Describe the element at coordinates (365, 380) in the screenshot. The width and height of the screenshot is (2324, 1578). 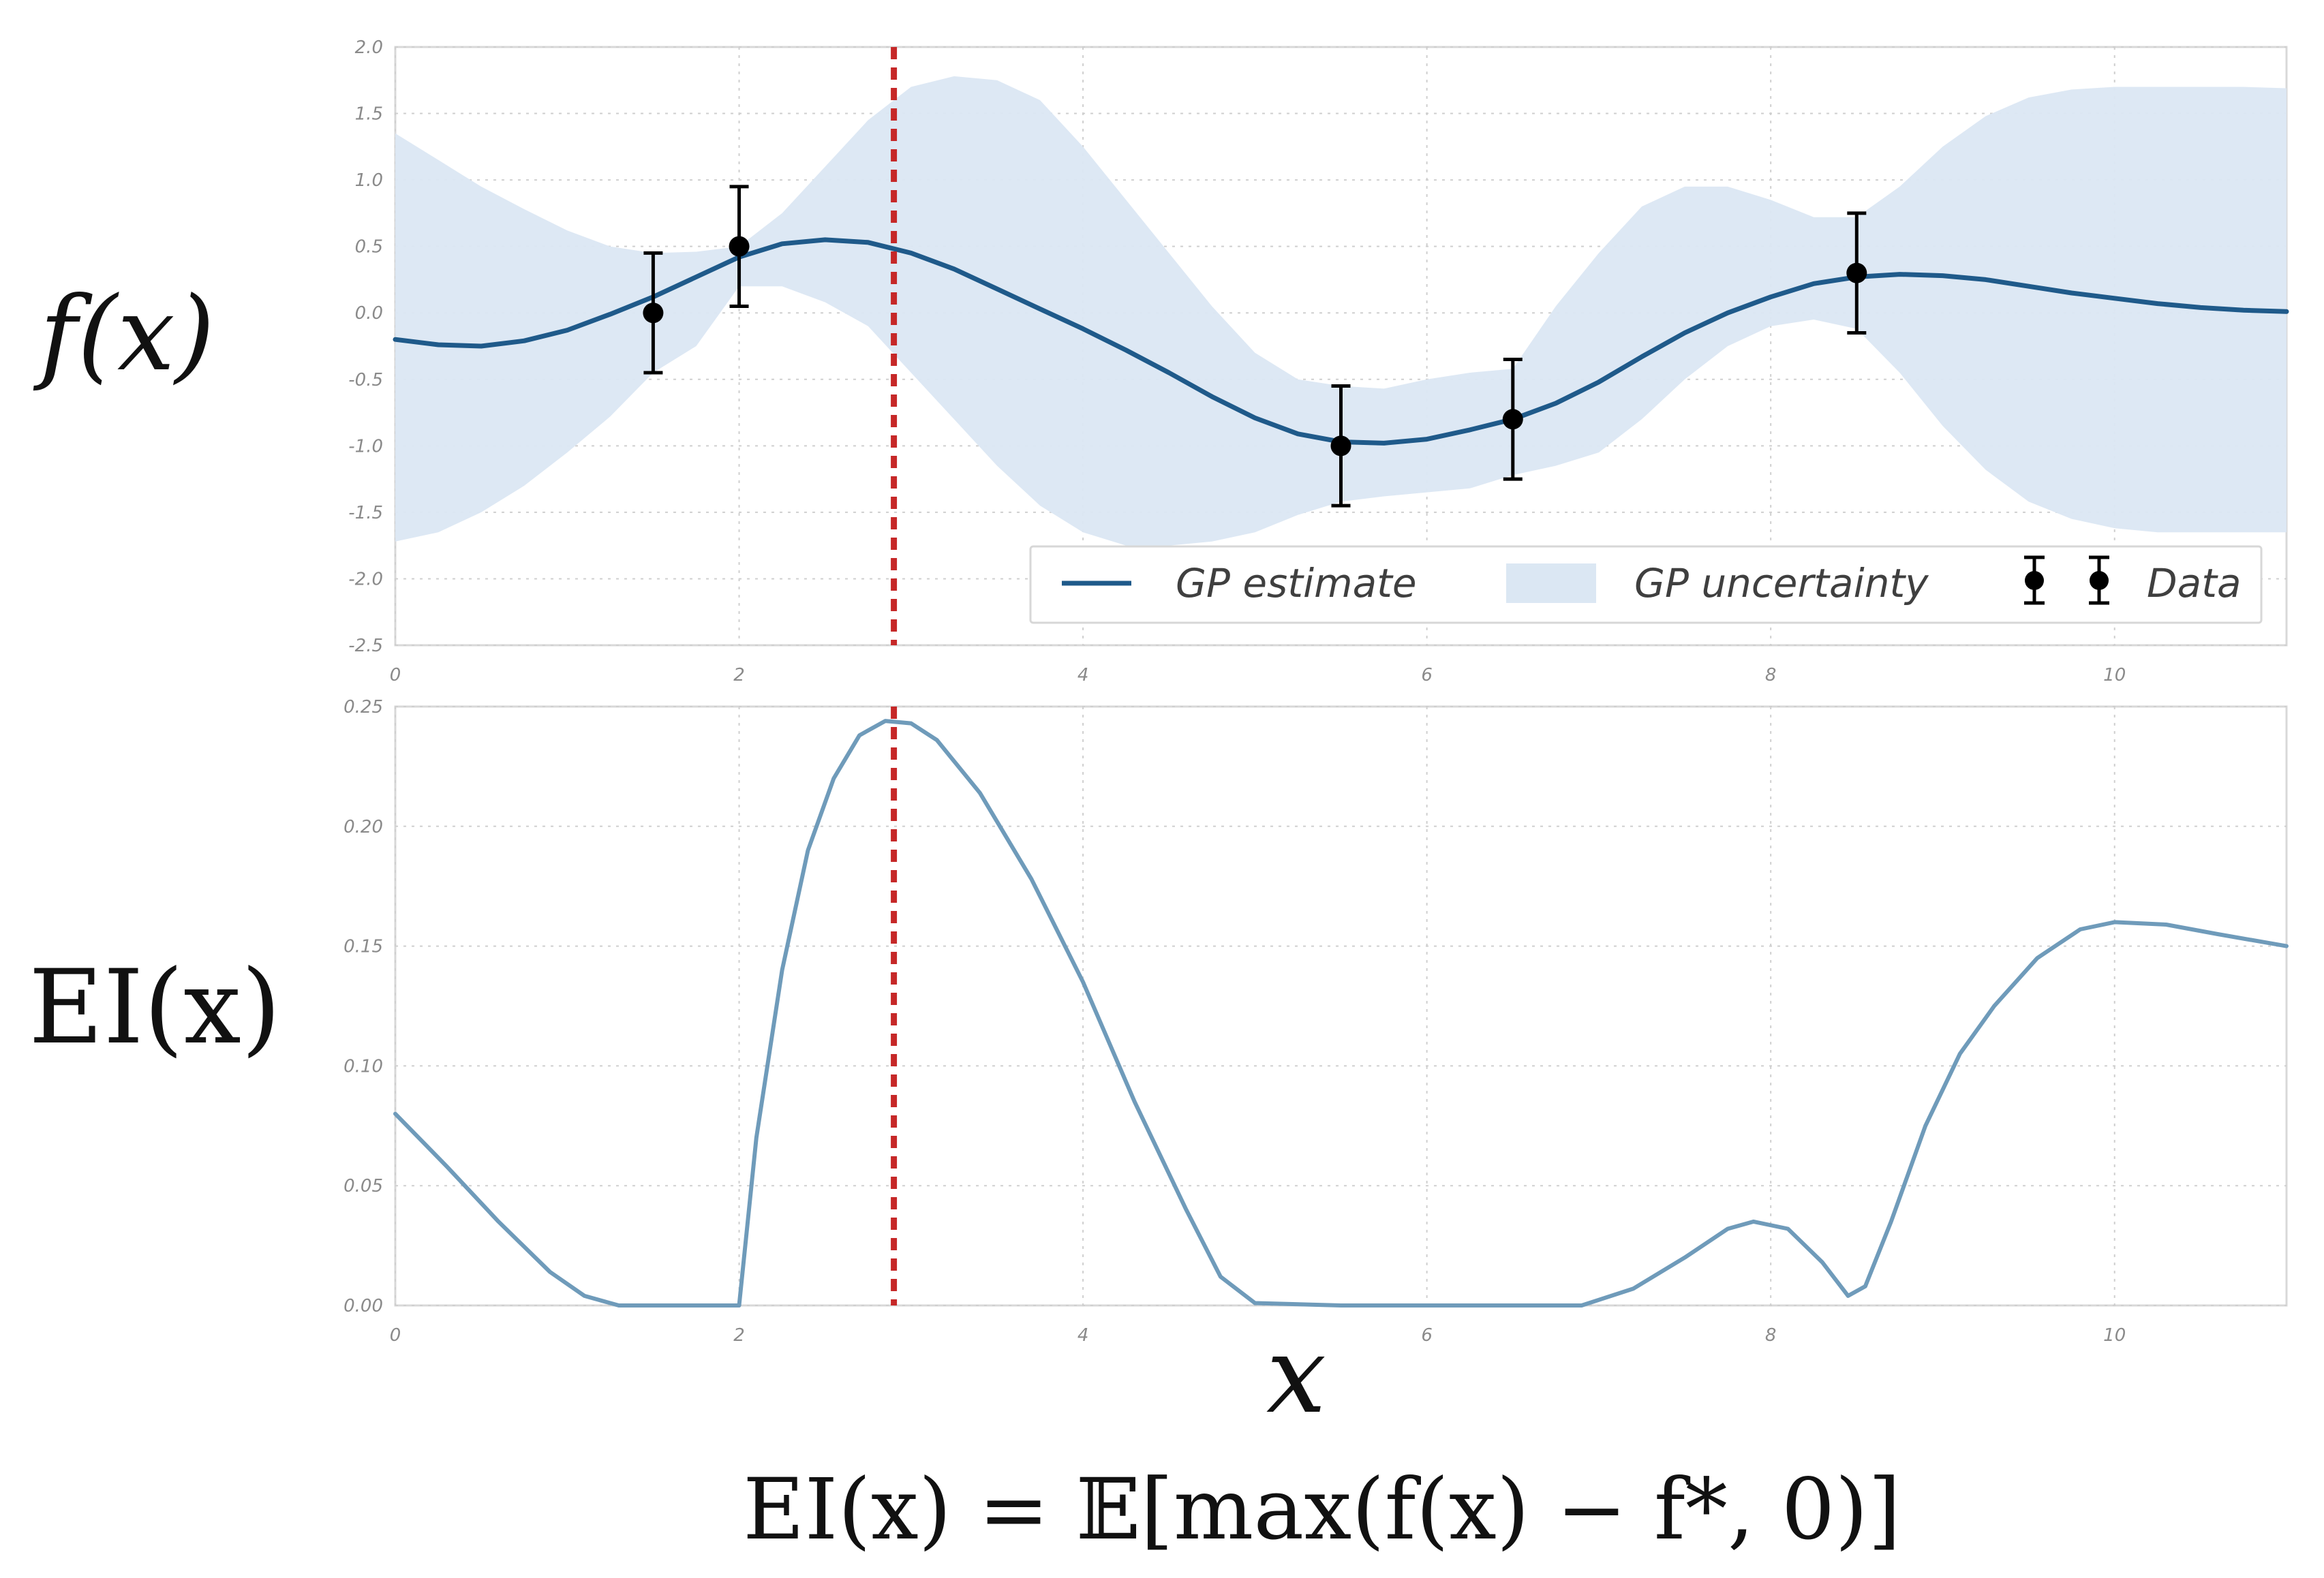
I see `chart-0-y-tick-label: -0.5` at that location.